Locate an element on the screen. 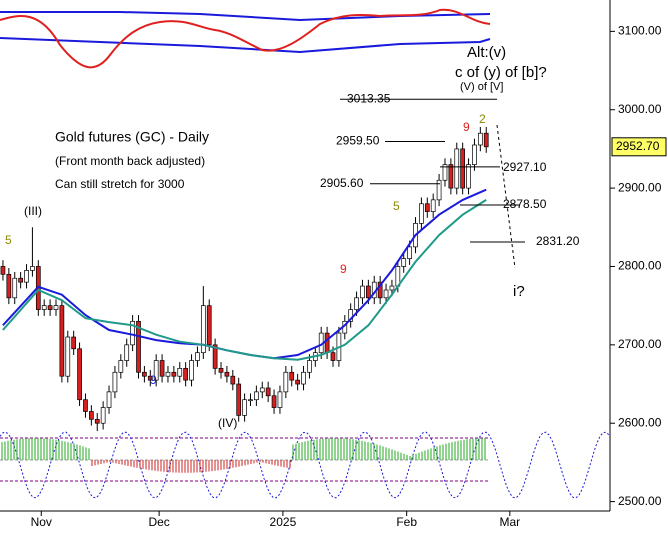  x-tick-label: Nov is located at coordinates (41, 522).